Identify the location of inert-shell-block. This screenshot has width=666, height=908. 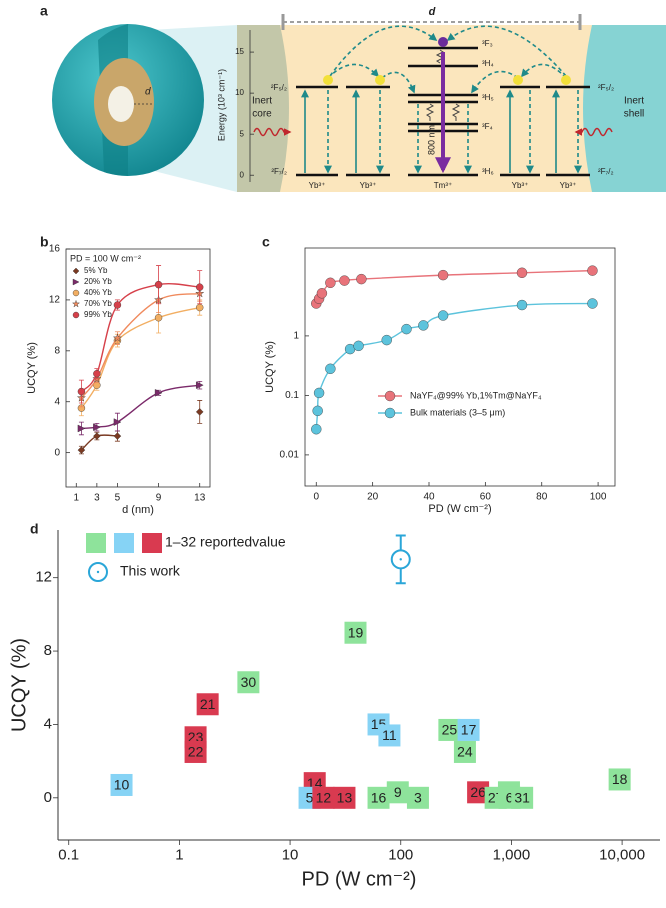
(624, 108).